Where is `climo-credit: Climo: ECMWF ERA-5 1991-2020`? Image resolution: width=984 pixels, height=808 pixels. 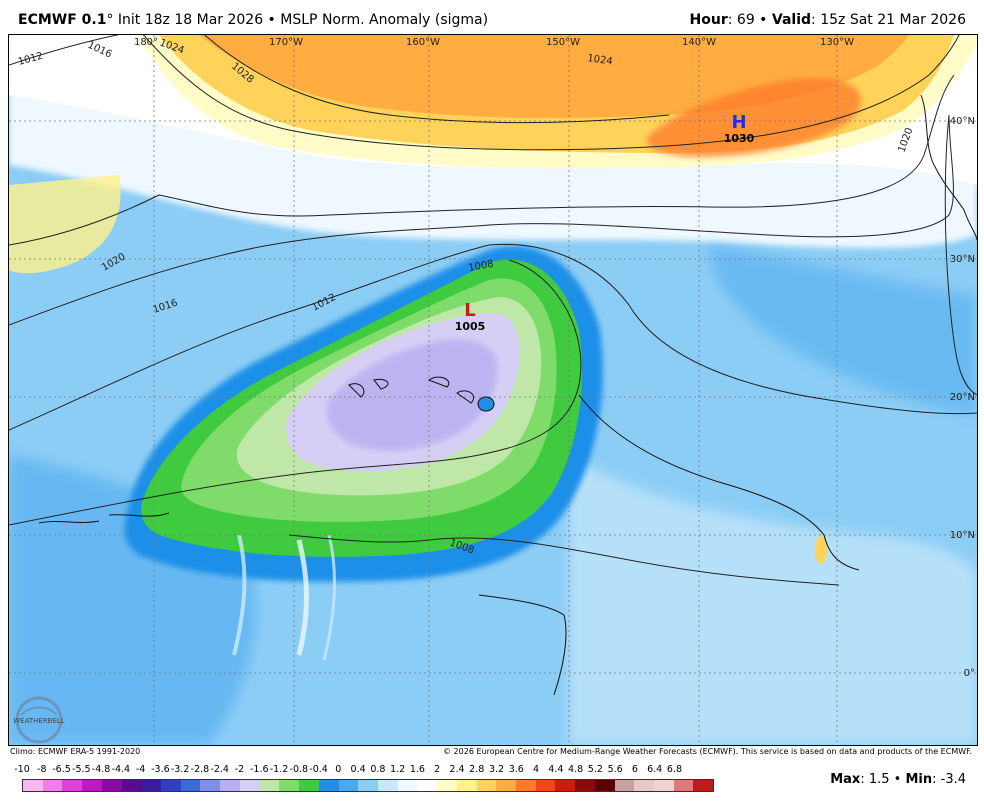 climo-credit: Climo: ECMWF ERA-5 1991-2020 is located at coordinates (75, 751).